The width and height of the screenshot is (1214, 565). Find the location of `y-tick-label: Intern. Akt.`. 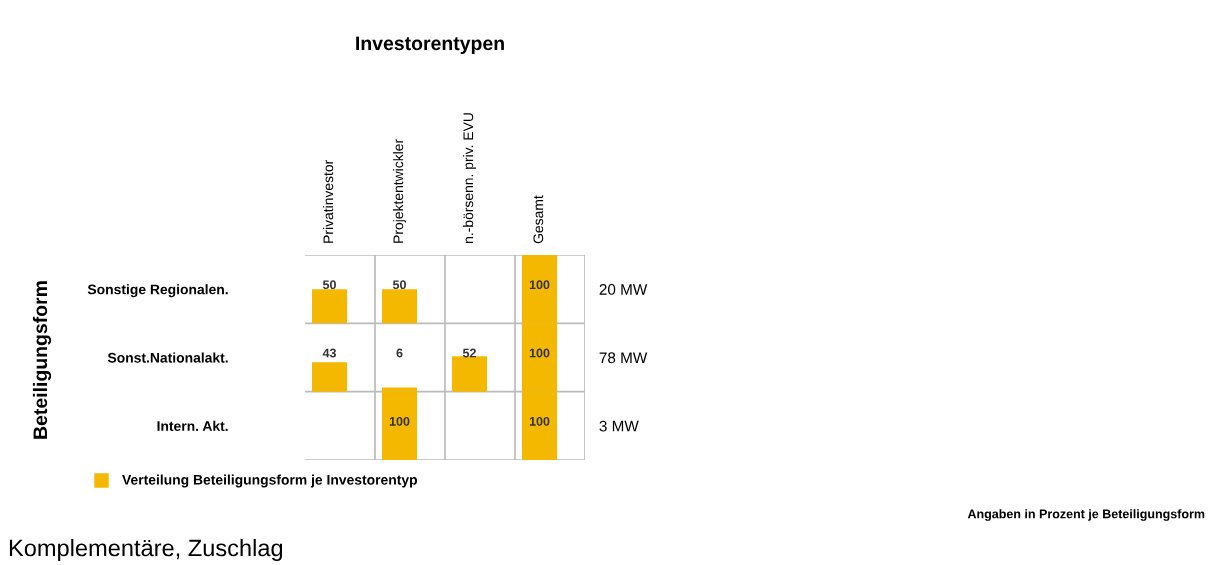

y-tick-label: Intern. Akt. is located at coordinates (192, 425).